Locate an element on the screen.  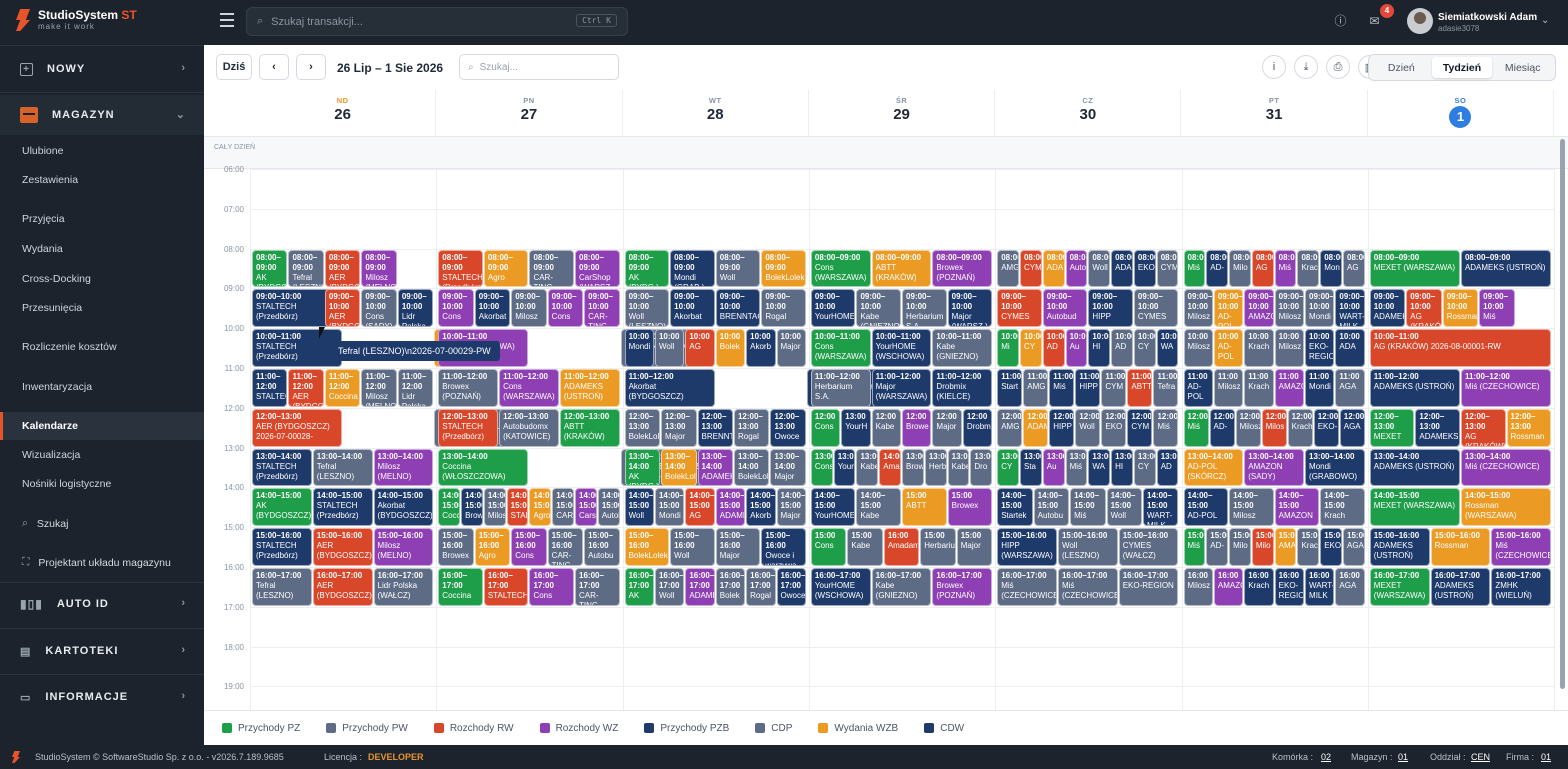
calendar-event: 12:00–13:00 AG (KRAKÓW) is located at coordinates (1483, 427).